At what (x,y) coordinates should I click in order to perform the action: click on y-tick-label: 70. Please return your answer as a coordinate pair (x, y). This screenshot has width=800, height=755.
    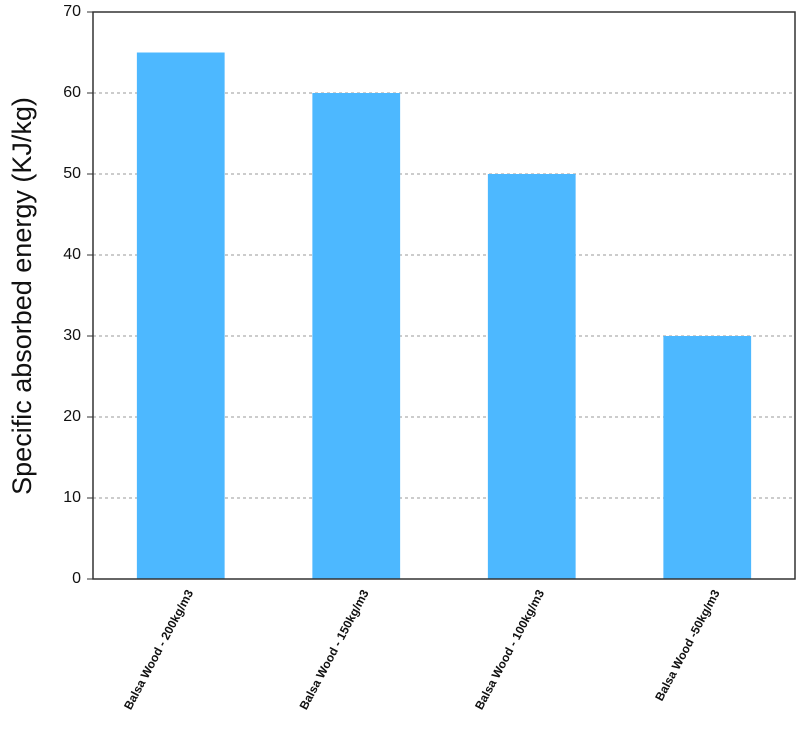
    Looking at the image, I should click on (72, 11).